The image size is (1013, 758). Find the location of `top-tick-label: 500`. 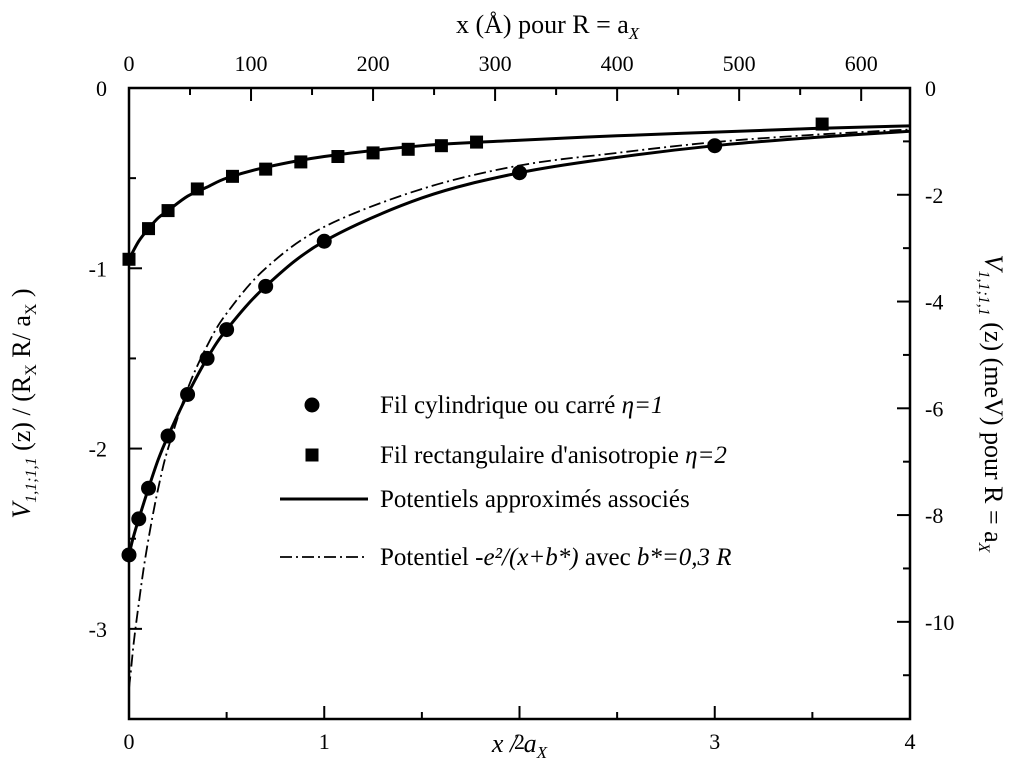

top-tick-label: 500 is located at coordinates (739, 63).